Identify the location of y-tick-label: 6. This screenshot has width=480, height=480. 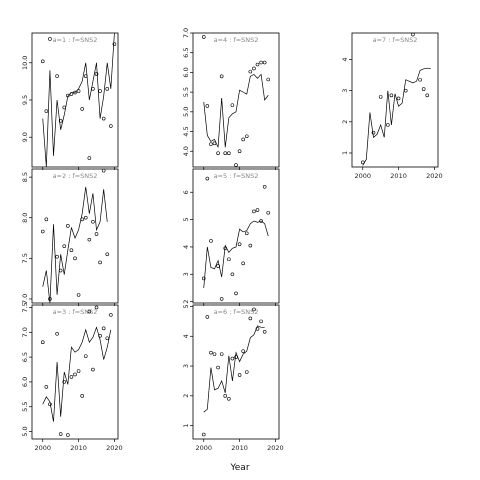
(186, 192).